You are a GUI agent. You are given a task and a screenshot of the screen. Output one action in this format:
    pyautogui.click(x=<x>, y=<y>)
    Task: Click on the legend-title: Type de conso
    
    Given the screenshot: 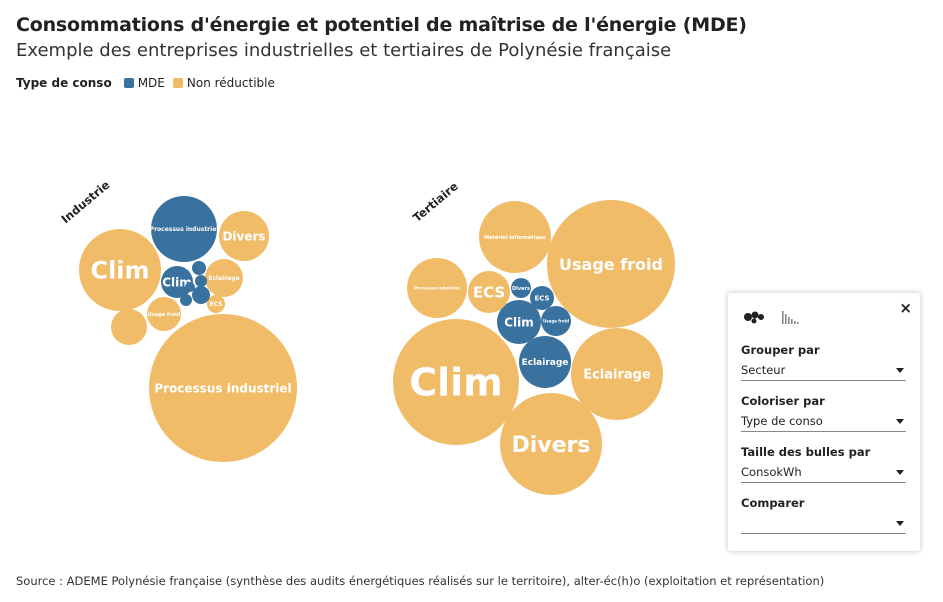 What is the action you would take?
    pyautogui.click(x=64, y=83)
    